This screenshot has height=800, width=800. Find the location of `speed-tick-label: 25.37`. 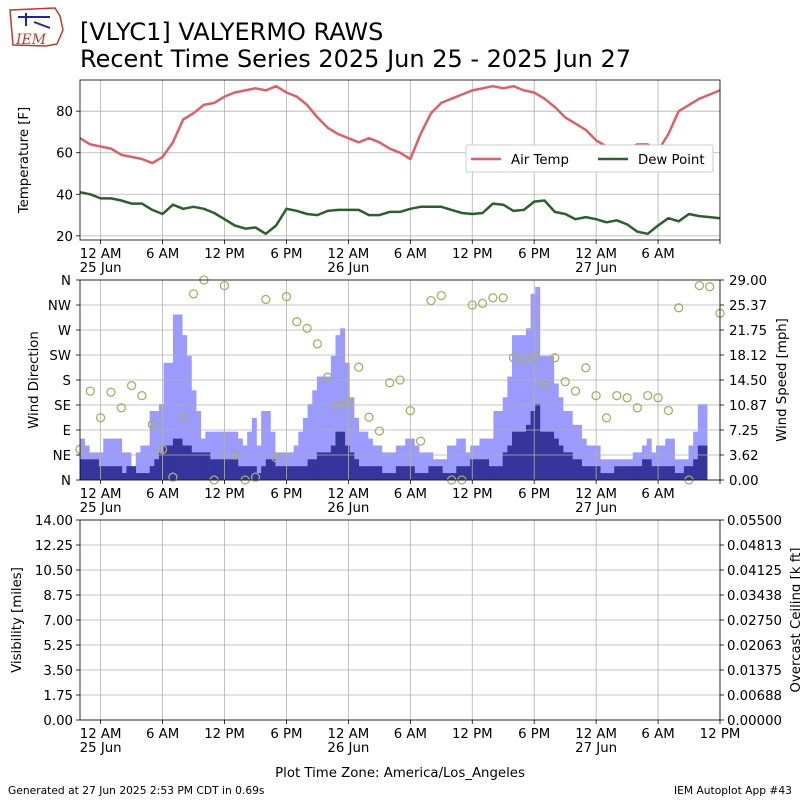

speed-tick-label: 25.37 is located at coordinates (748, 306).